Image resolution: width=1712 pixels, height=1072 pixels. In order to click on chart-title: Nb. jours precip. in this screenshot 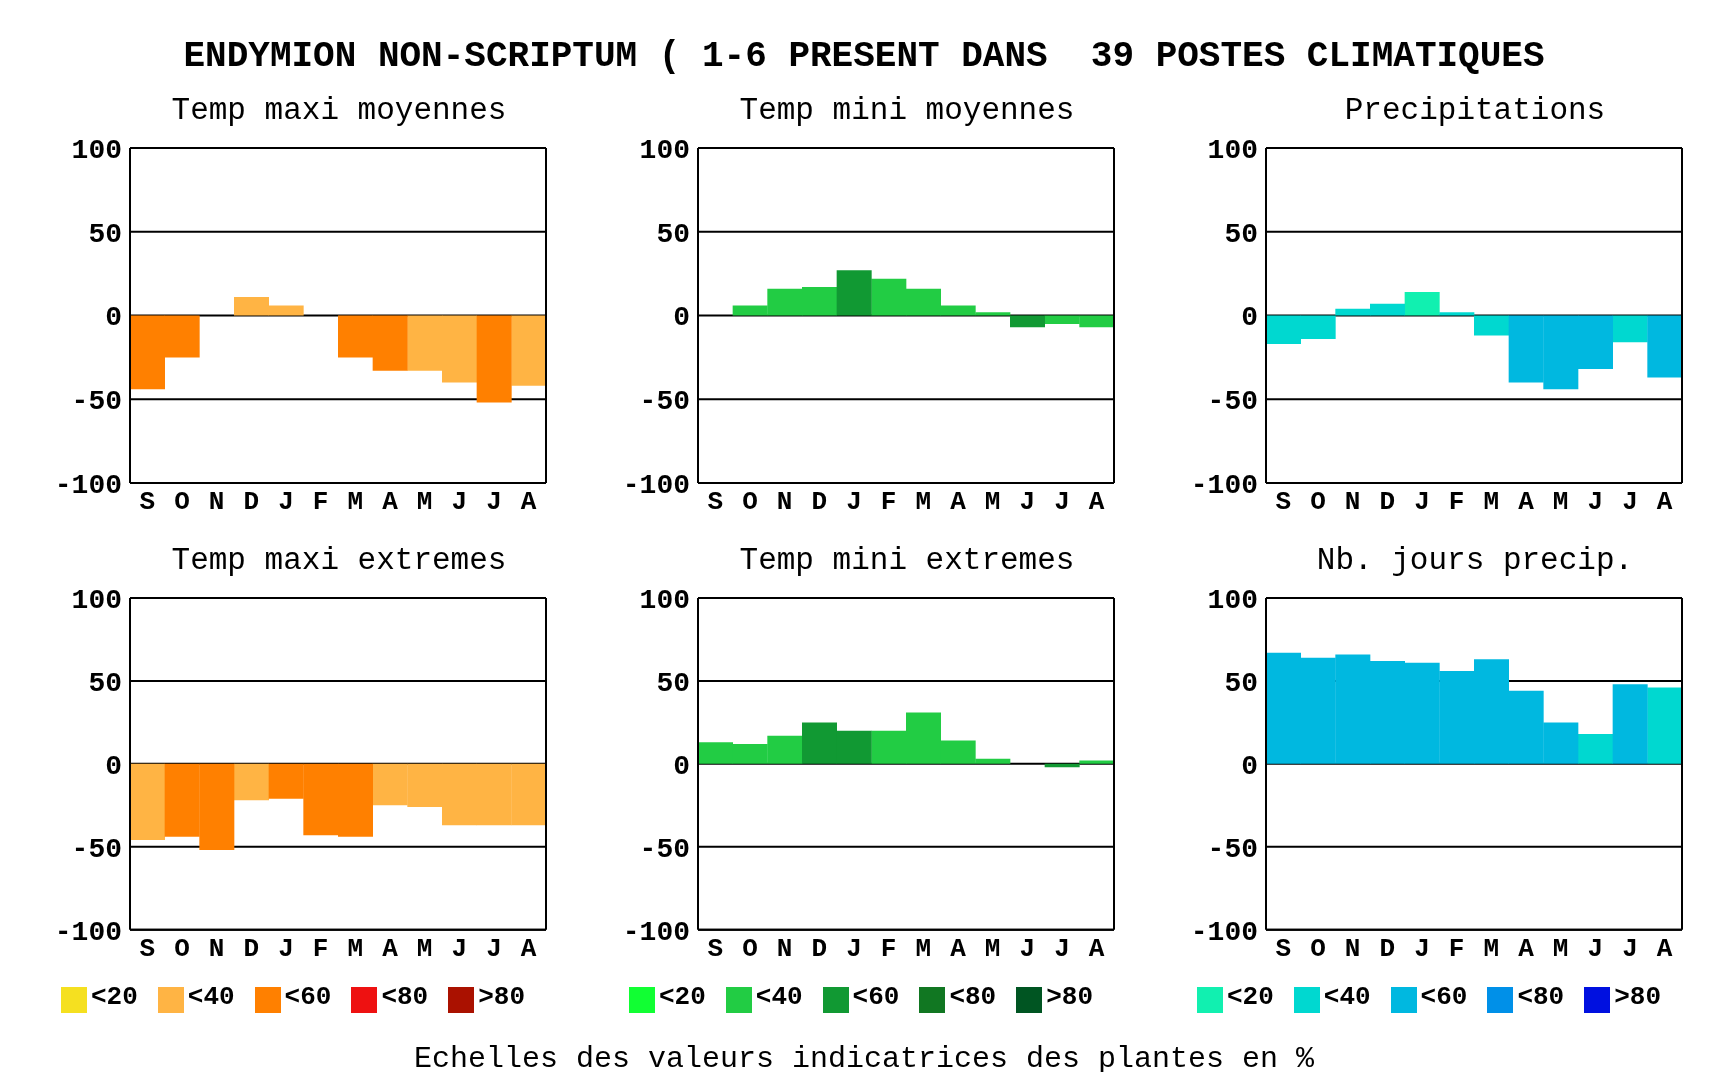, I will do `click(1475, 561)`.